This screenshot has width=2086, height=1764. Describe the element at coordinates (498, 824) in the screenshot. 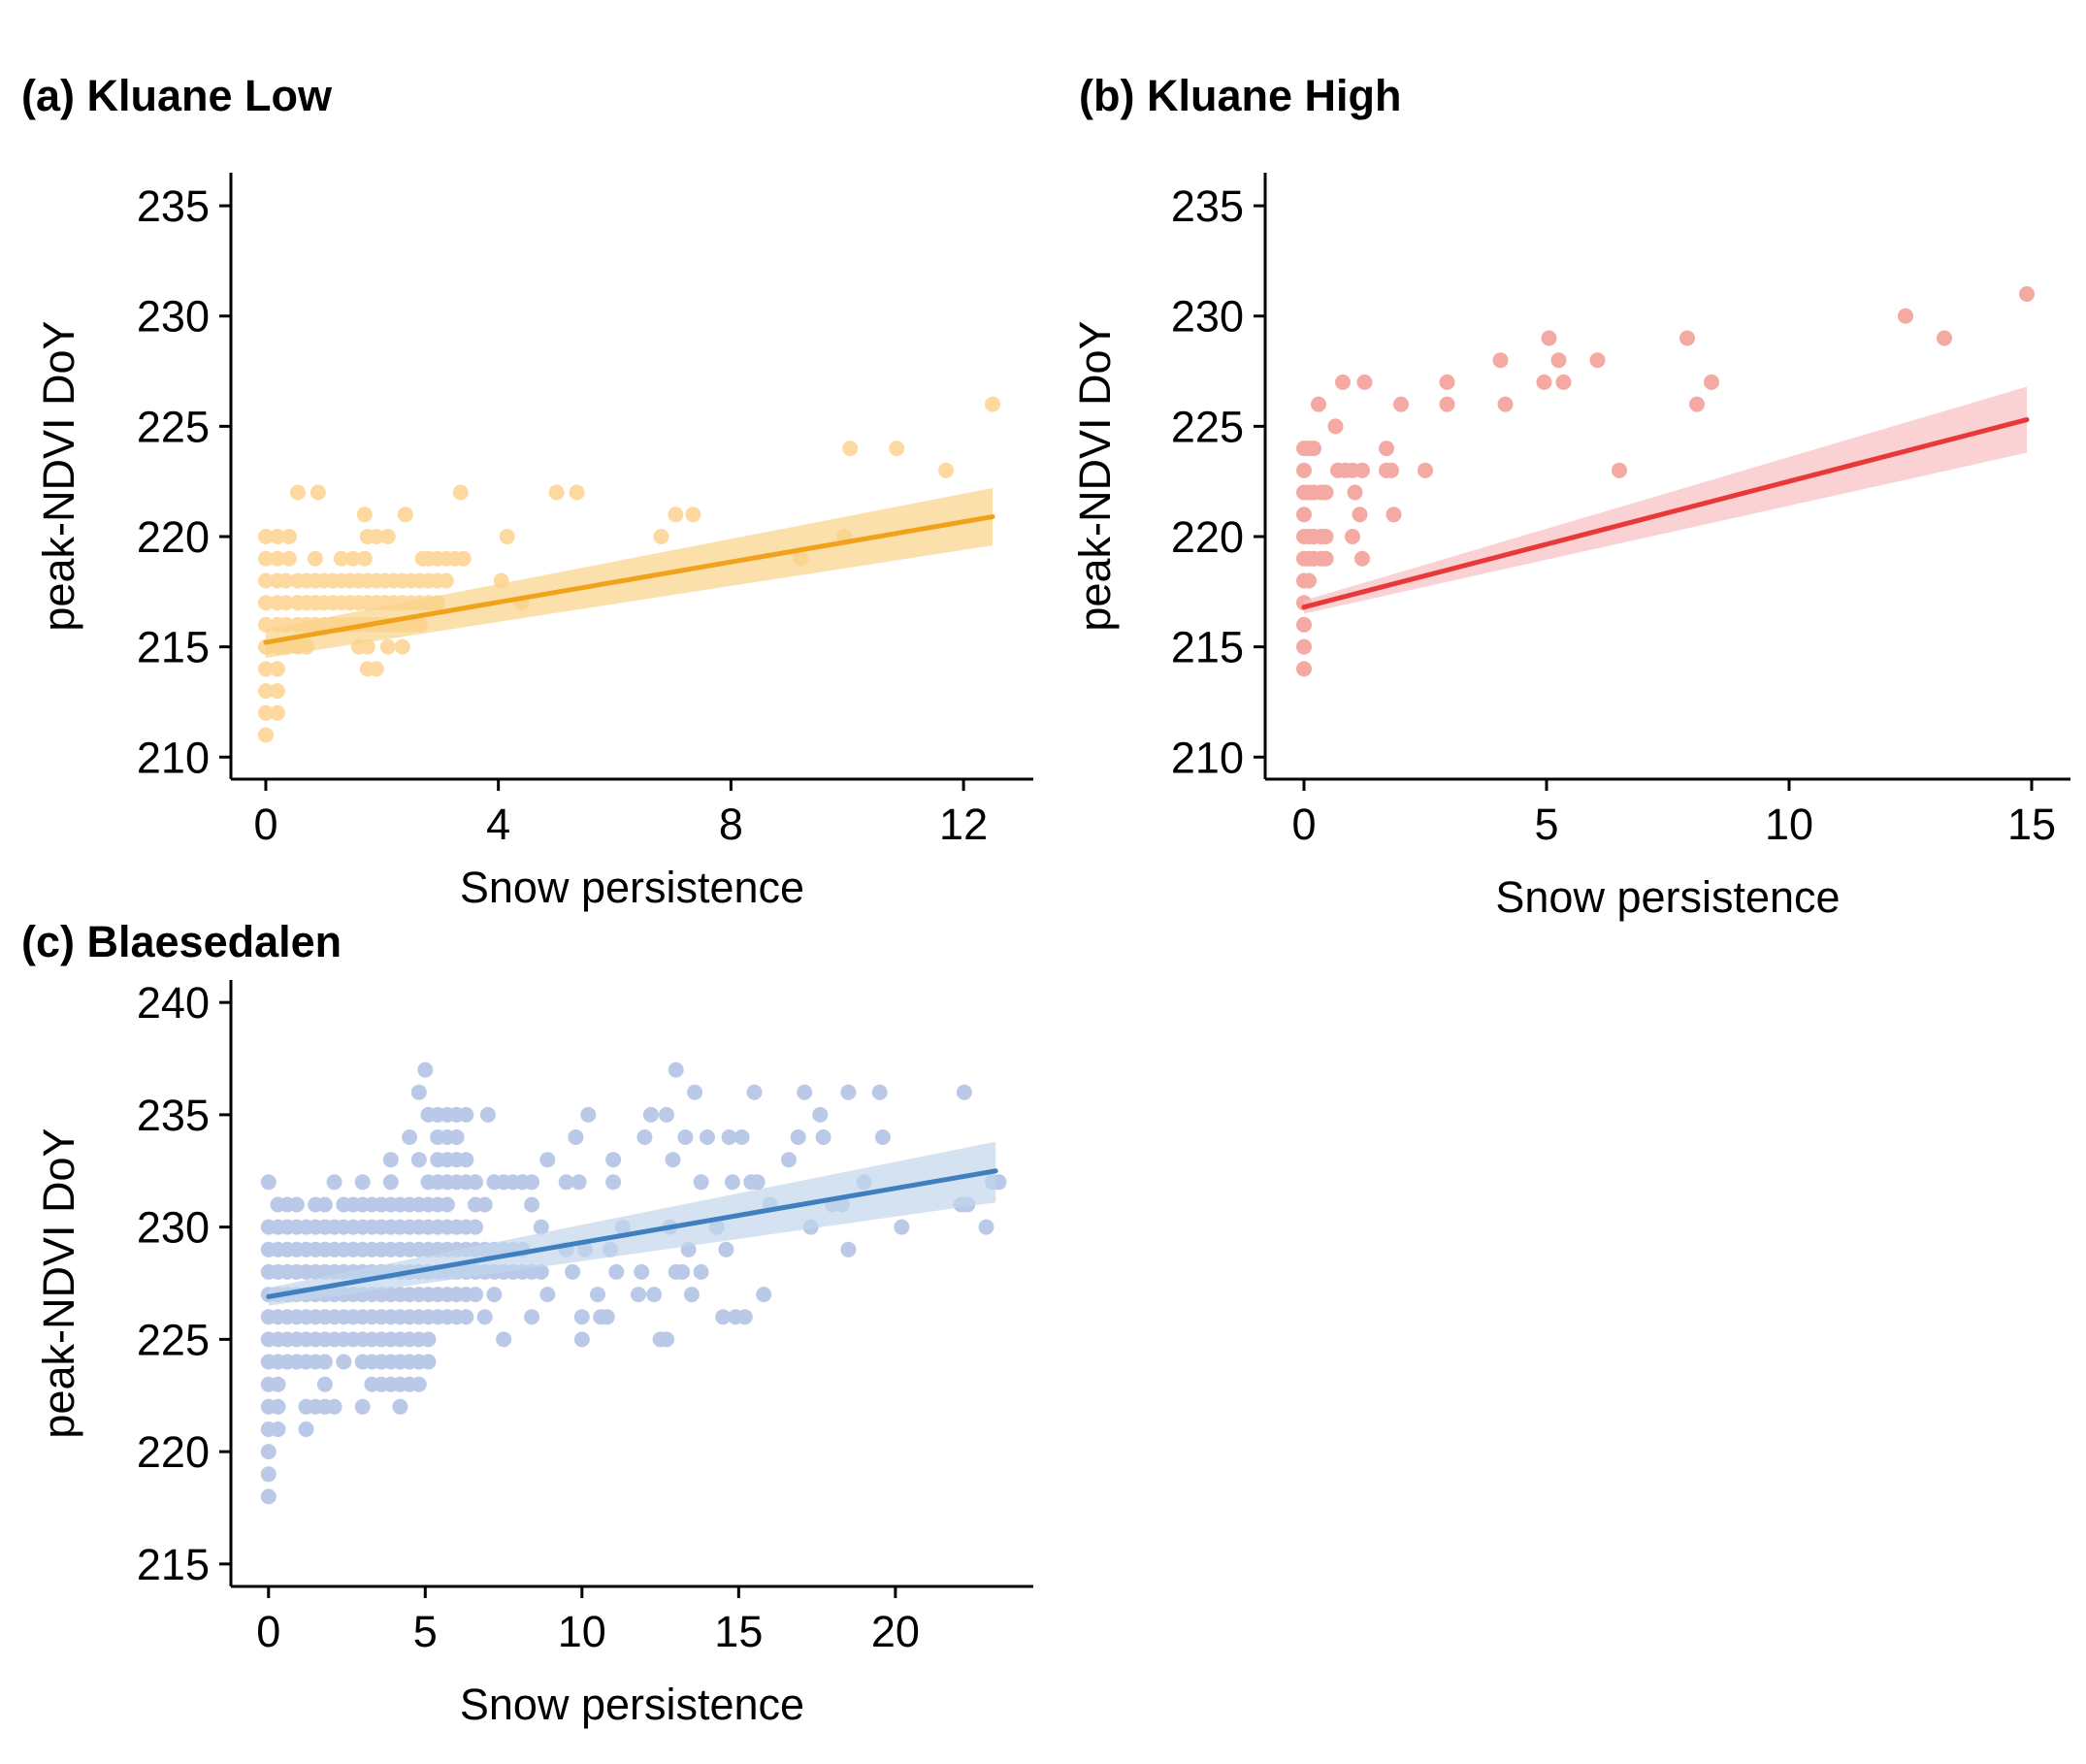

I see `x-tick-label: 4` at that location.